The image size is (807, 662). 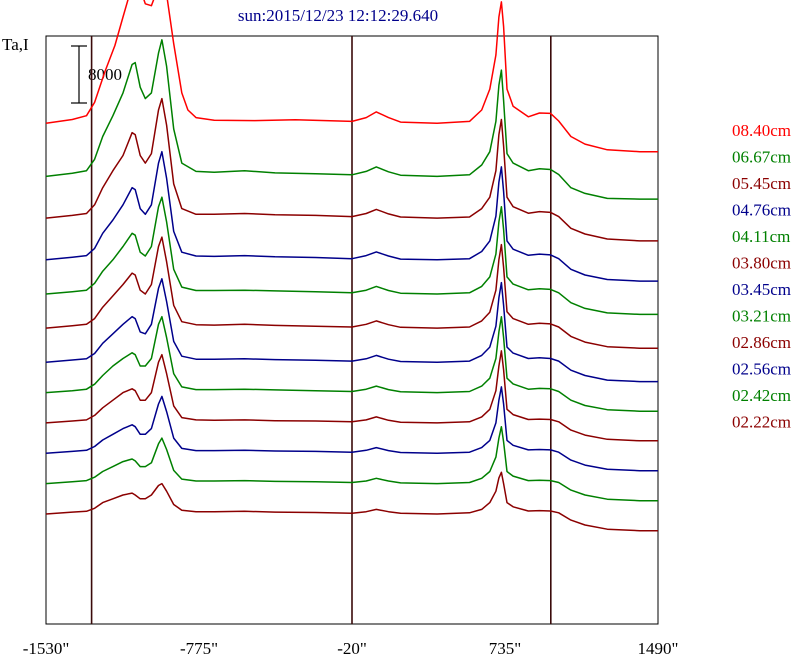 I want to click on series-line-02.86cm, so click(x=351, y=396).